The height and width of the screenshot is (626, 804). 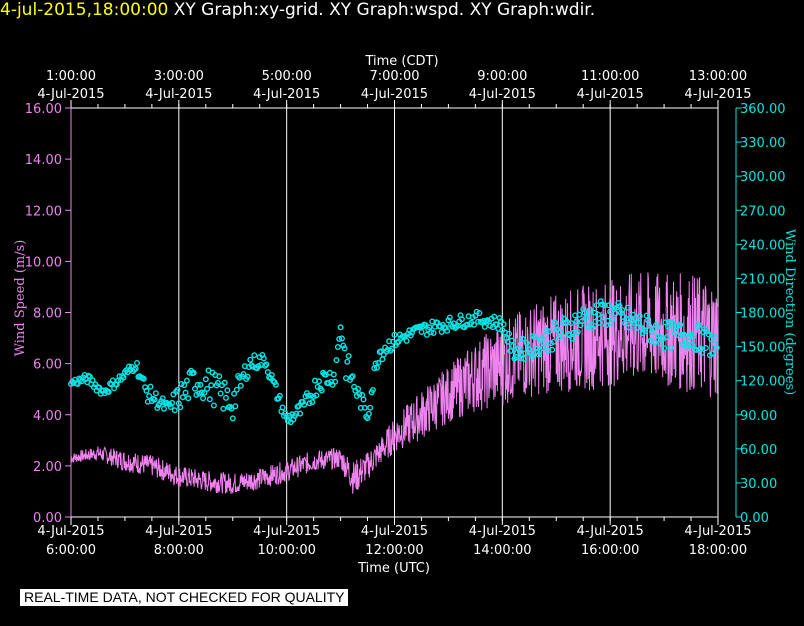 I want to click on left-tick-label: 10.00, so click(x=43, y=262).